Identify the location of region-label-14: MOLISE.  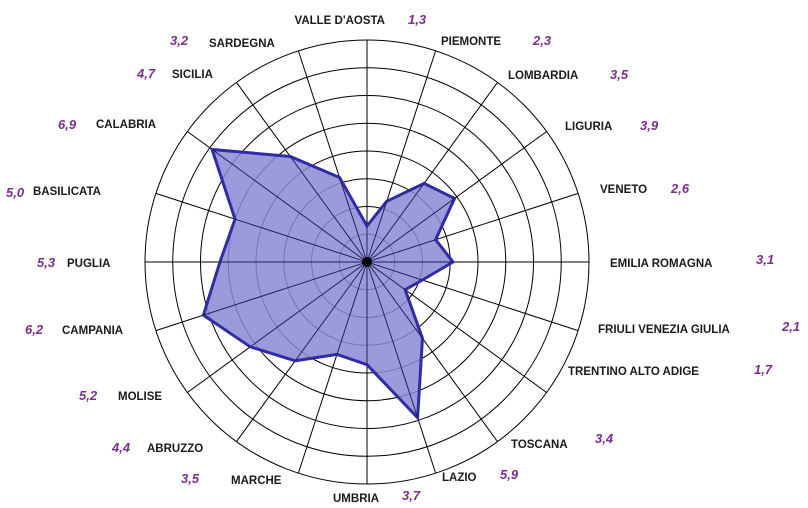
(140, 397).